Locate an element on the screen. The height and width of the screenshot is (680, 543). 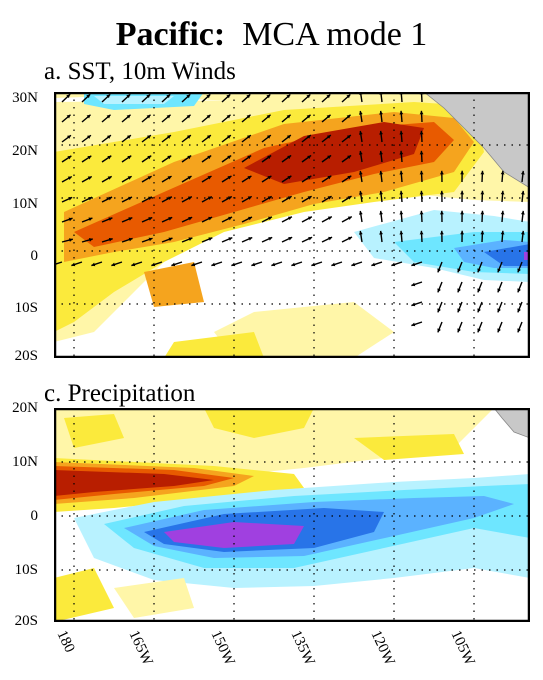
lat-tick: 20N is located at coordinates (25, 408).